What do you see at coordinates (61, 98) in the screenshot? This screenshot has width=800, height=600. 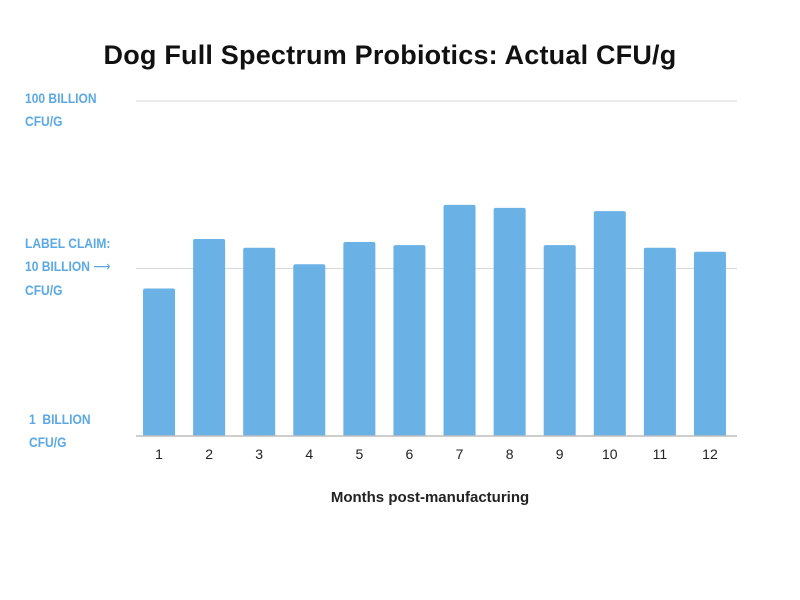 I see `y-tick-label-line: 100 BILLION` at bounding box center [61, 98].